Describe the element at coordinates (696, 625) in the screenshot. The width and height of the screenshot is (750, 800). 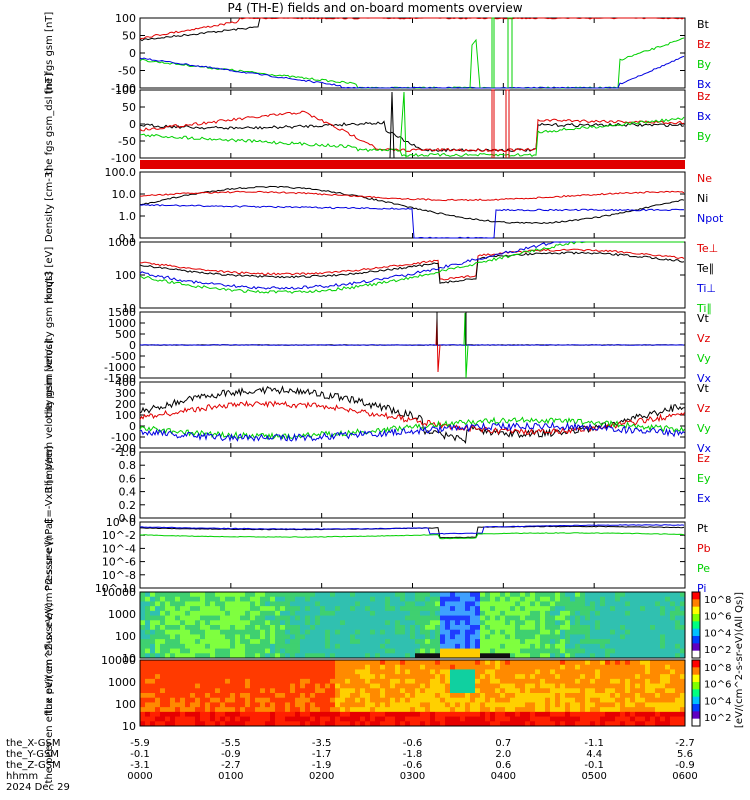
I see `colorbar-frame` at that location.